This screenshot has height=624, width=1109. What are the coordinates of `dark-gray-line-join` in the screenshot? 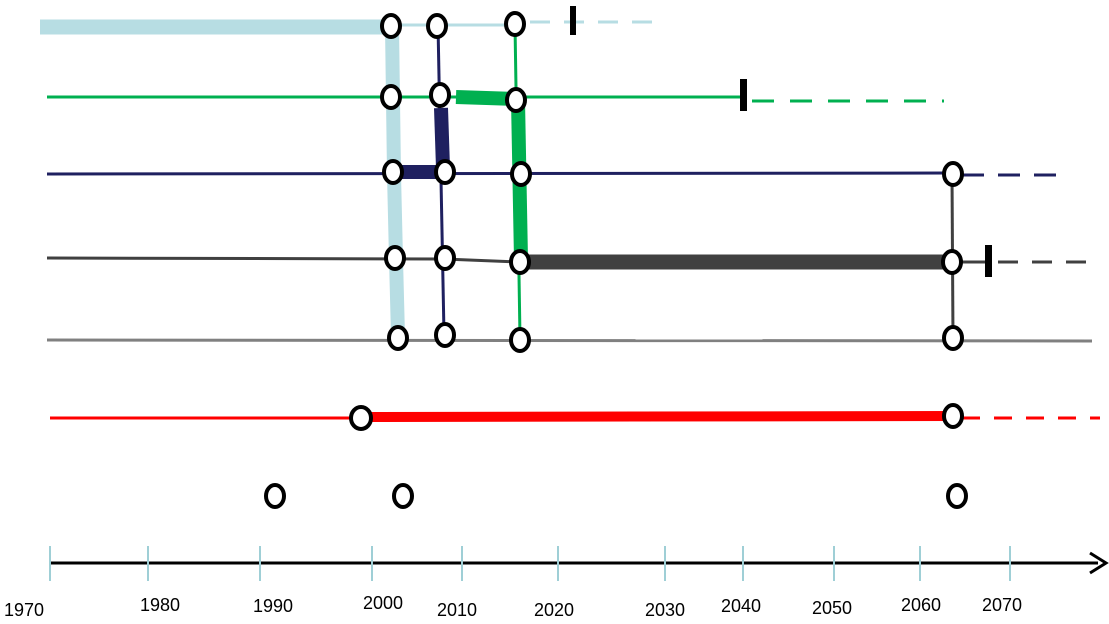 It's located at (482, 260).